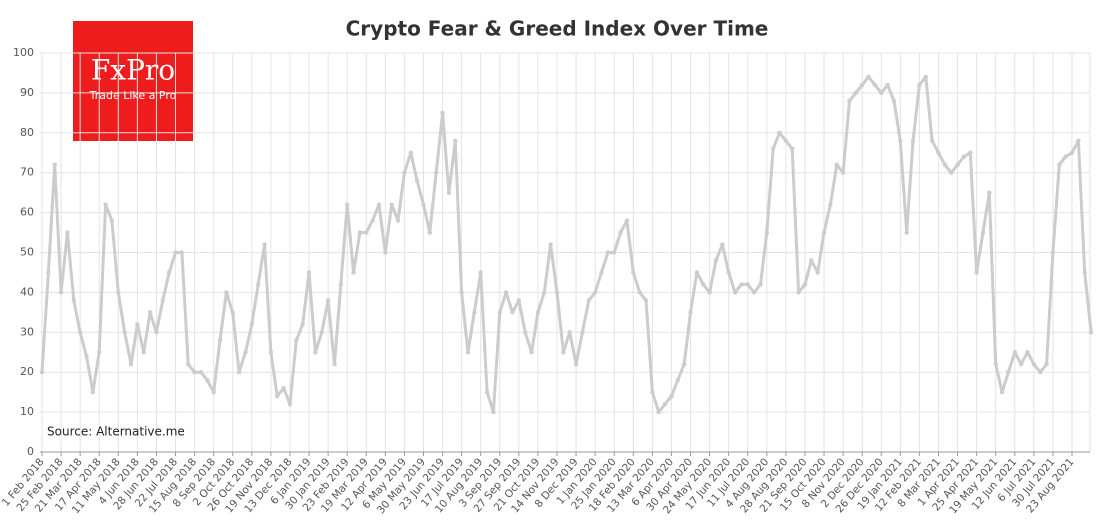 This screenshot has height=524, width=1110. What do you see at coordinates (27, 371) in the screenshot?
I see `y-tick-label: 20` at bounding box center [27, 371].